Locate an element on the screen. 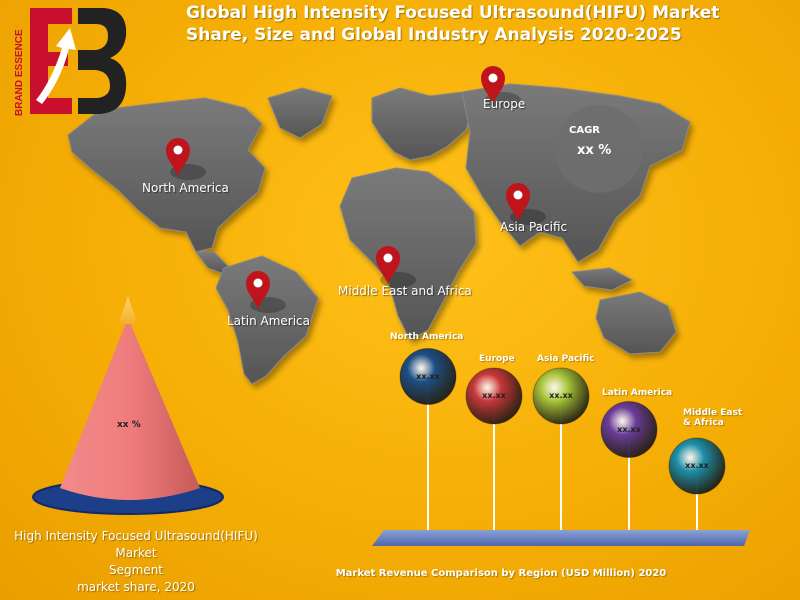  map-label-europe: Europe is located at coordinates (504, 104).